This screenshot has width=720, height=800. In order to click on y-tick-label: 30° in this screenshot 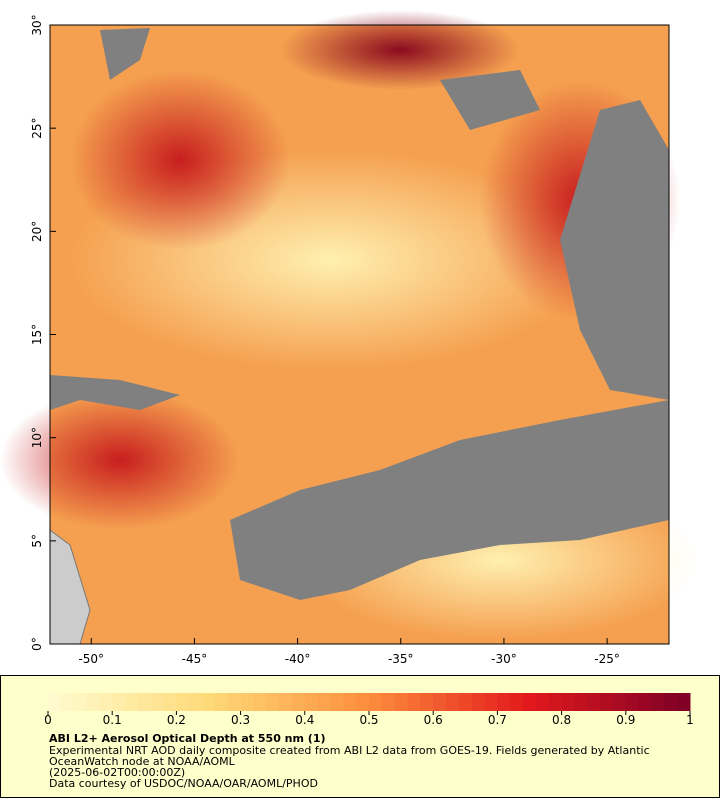, I will do `click(37, 24)`.